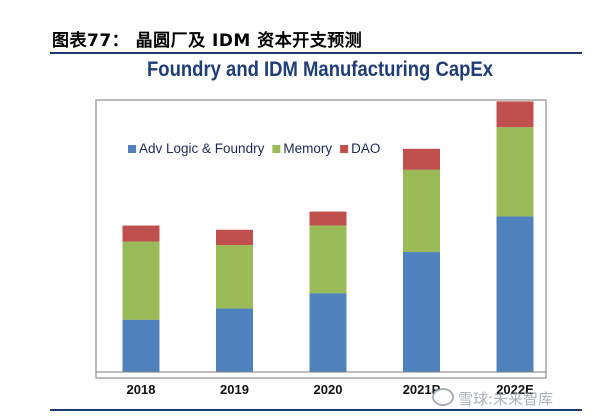  What do you see at coordinates (316, 53) in the screenshot?
I see `caption-divider` at bounding box center [316, 53].